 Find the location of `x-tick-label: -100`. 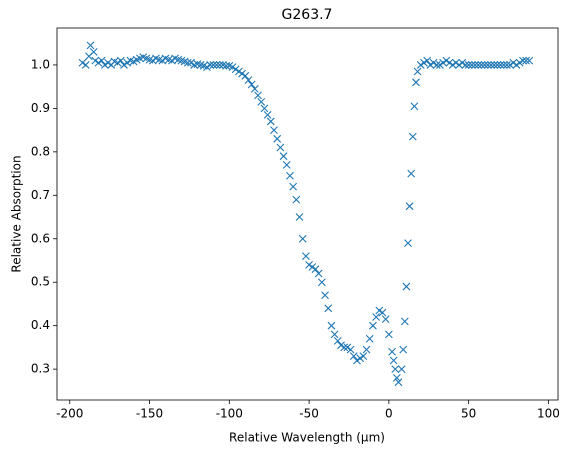

x-tick-label: -100 is located at coordinates (229, 414).